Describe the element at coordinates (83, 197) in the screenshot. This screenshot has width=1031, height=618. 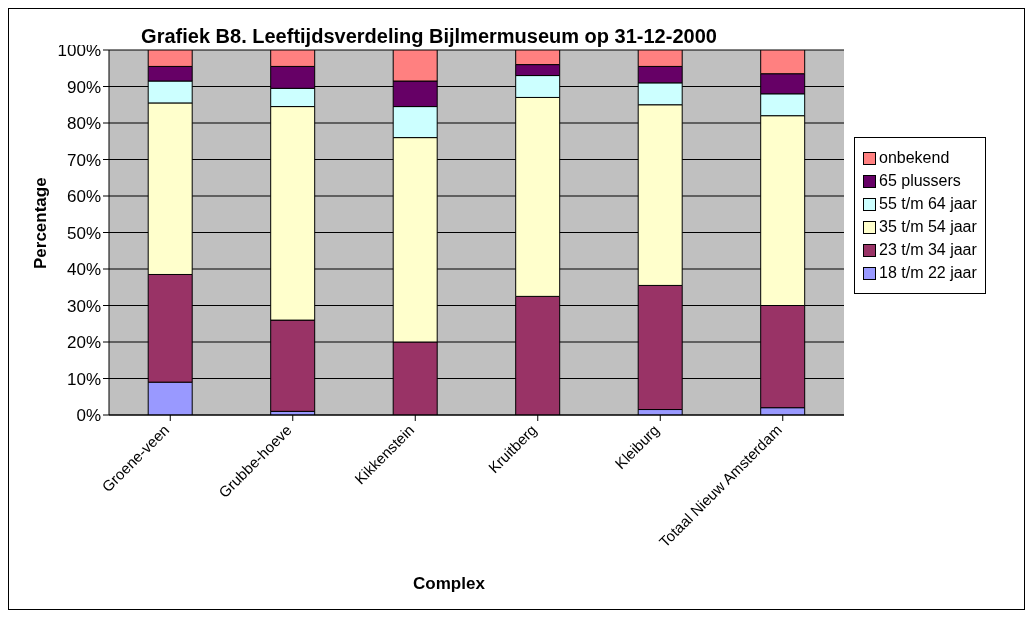
I see `y-tick-label: 60%` at that location.